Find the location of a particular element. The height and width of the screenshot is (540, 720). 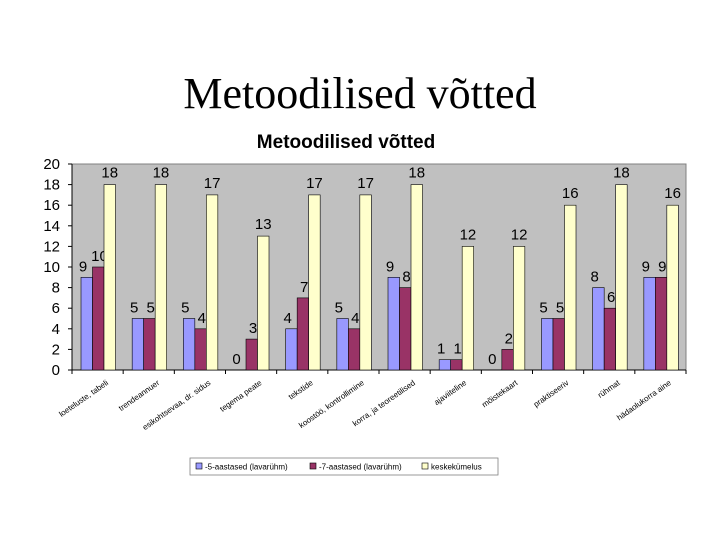

chart-title: Metoodilised võtted is located at coordinates (346, 142).